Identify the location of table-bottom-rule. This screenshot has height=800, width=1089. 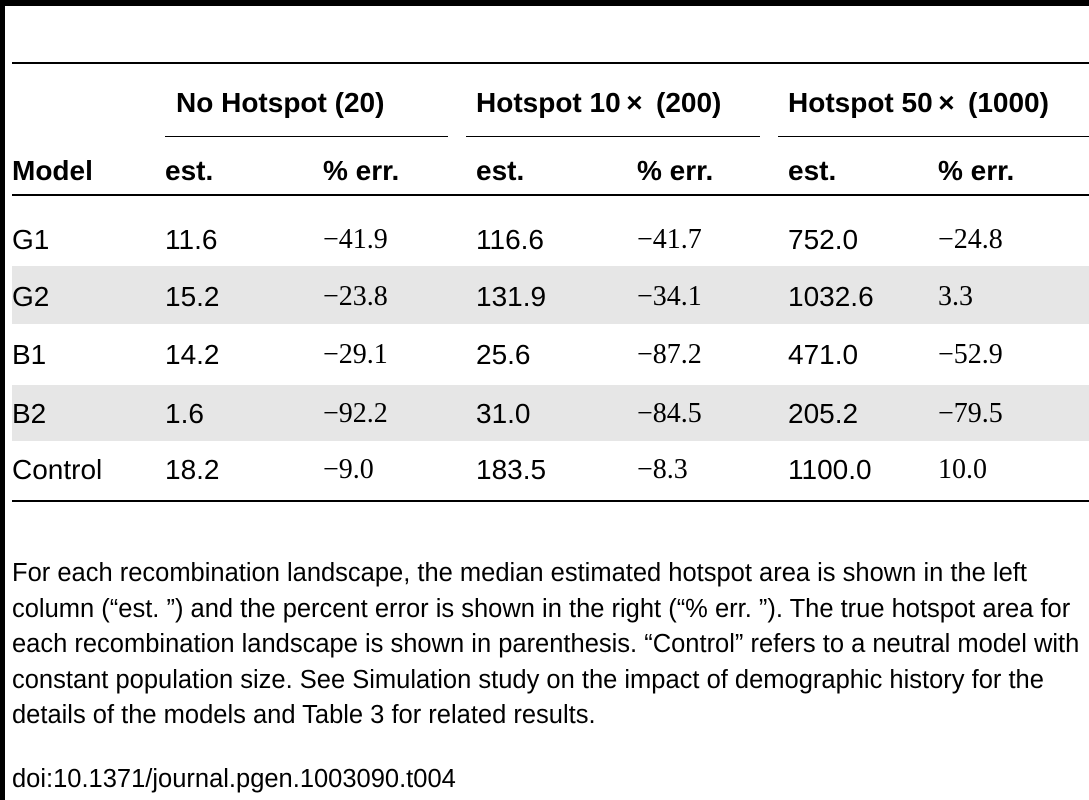
(550, 501).